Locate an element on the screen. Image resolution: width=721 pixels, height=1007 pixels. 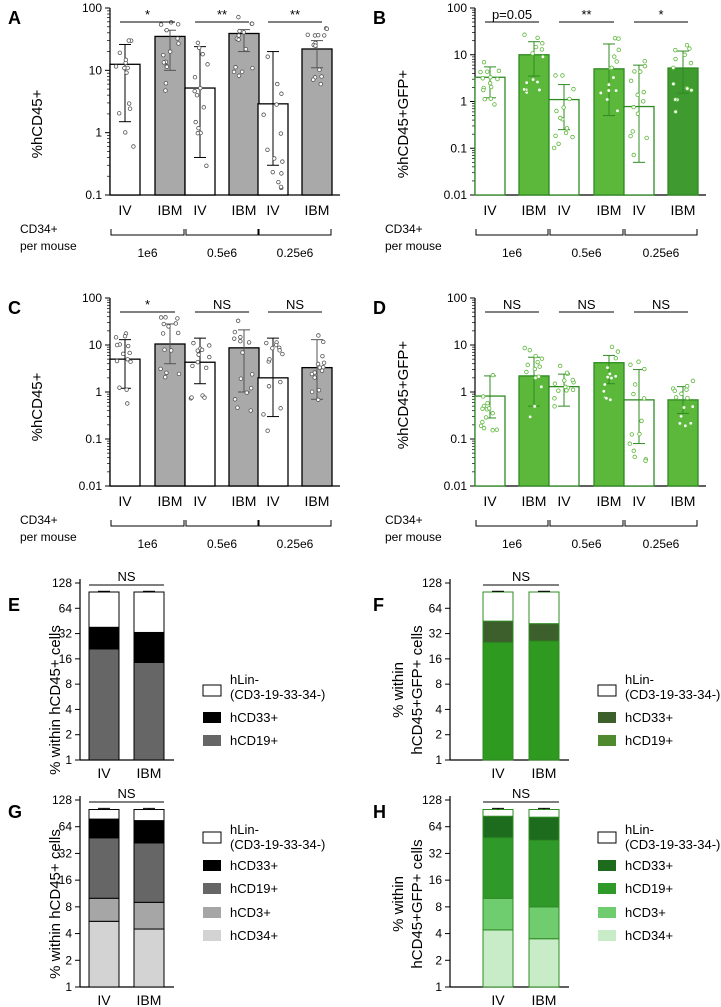
legend-e-swatch-hcd19 is located at coordinates (212, 740).